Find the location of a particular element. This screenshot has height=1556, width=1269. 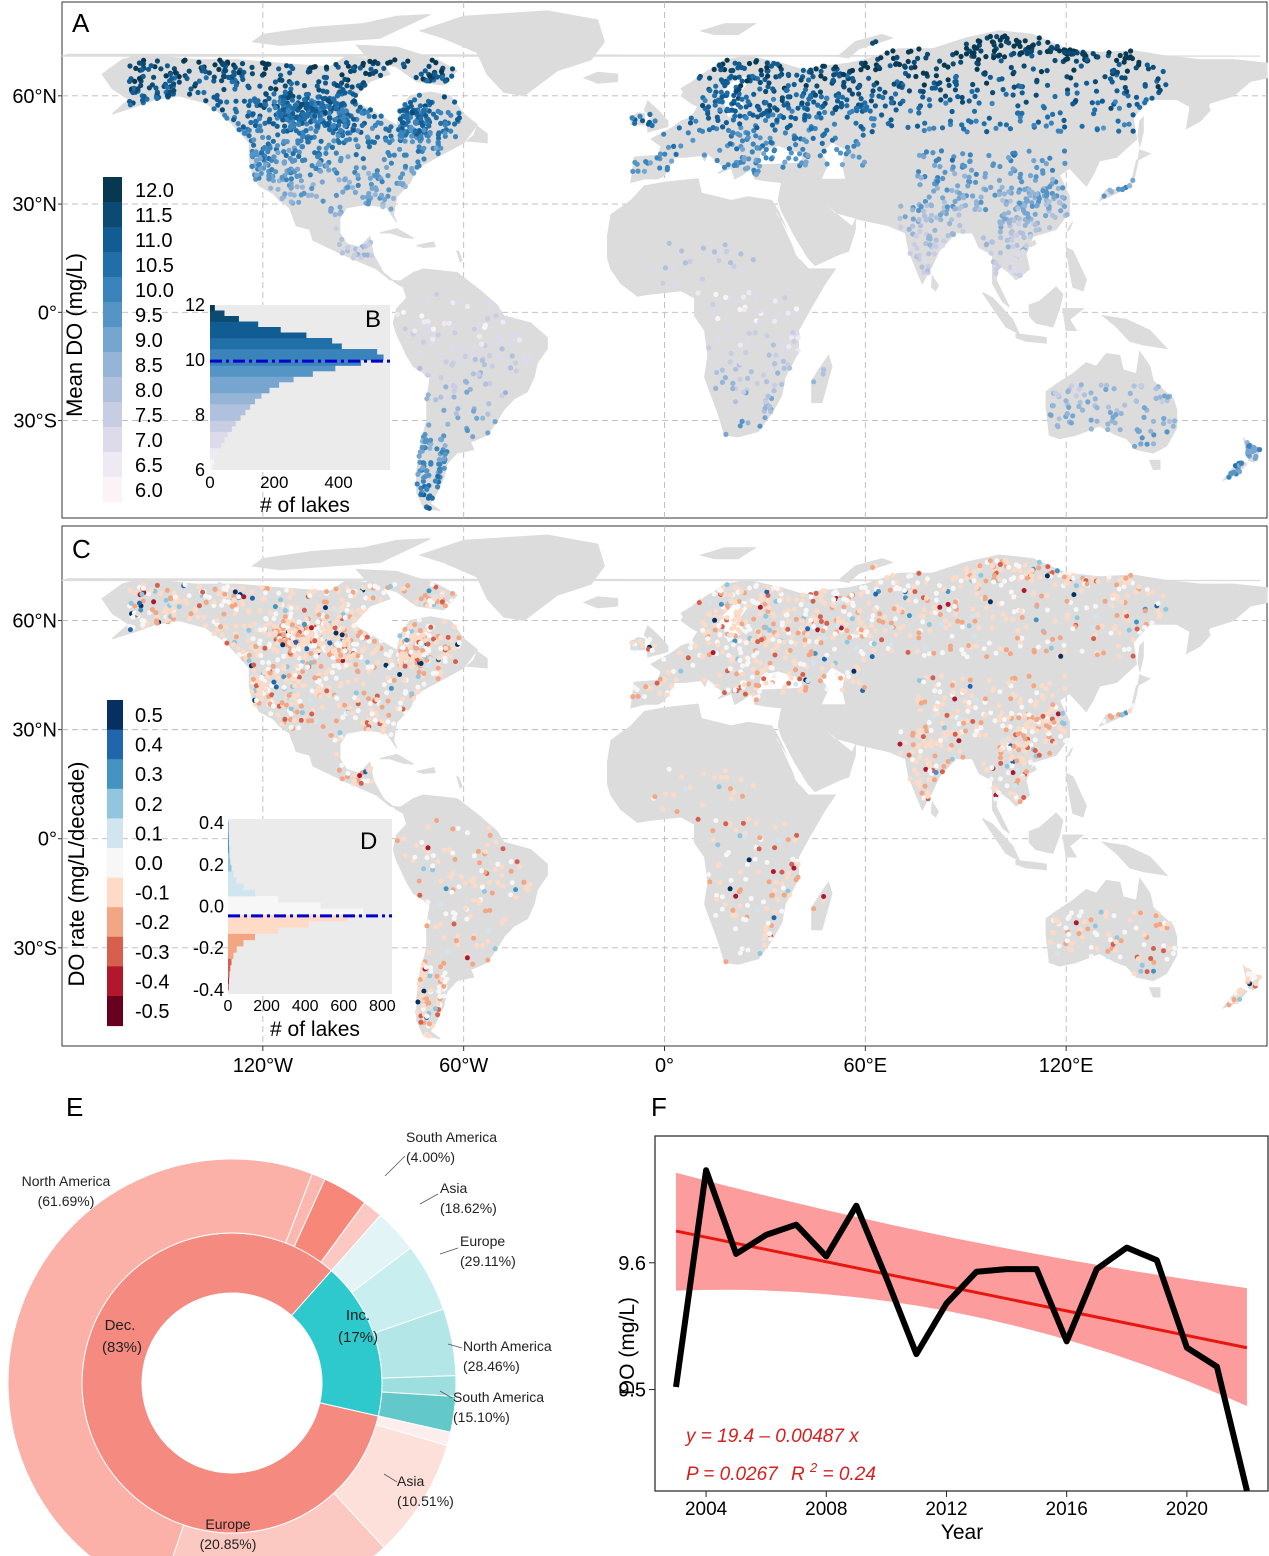

legend-tick-label: 7.5 is located at coordinates (149, 416).